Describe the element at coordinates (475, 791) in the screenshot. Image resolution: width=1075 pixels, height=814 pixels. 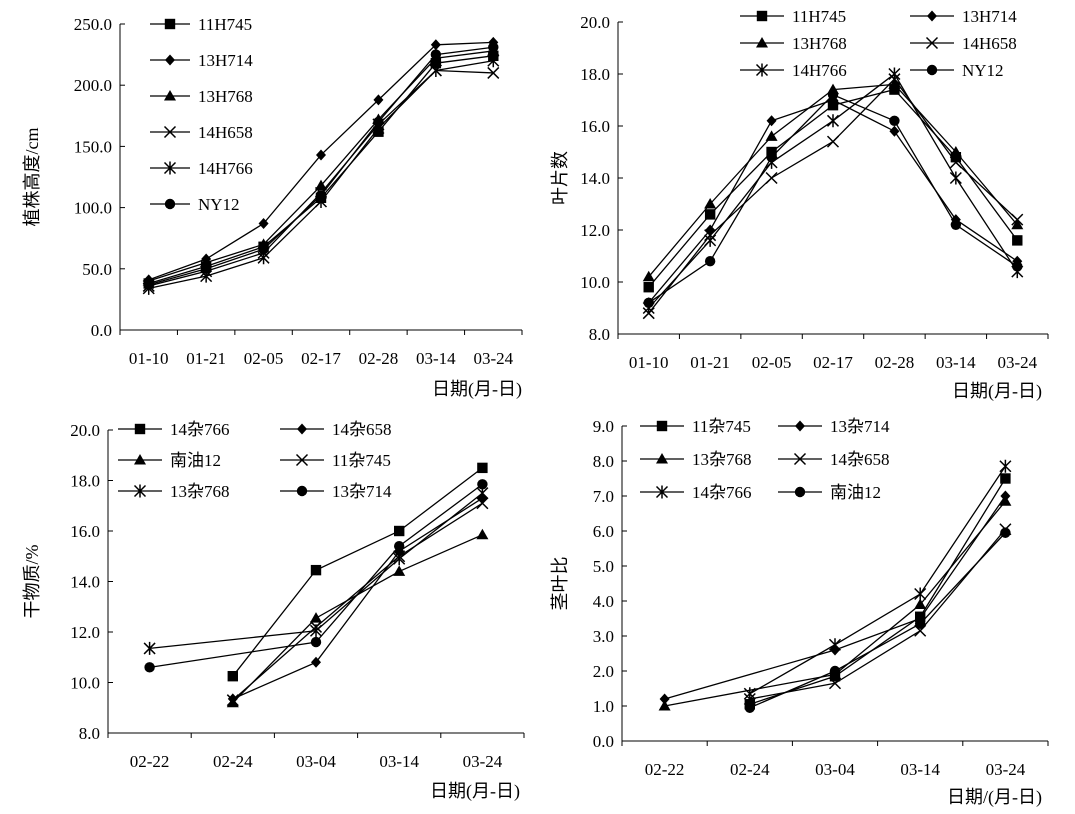
I see `x-axis-title: 日期(月-日)` at that location.